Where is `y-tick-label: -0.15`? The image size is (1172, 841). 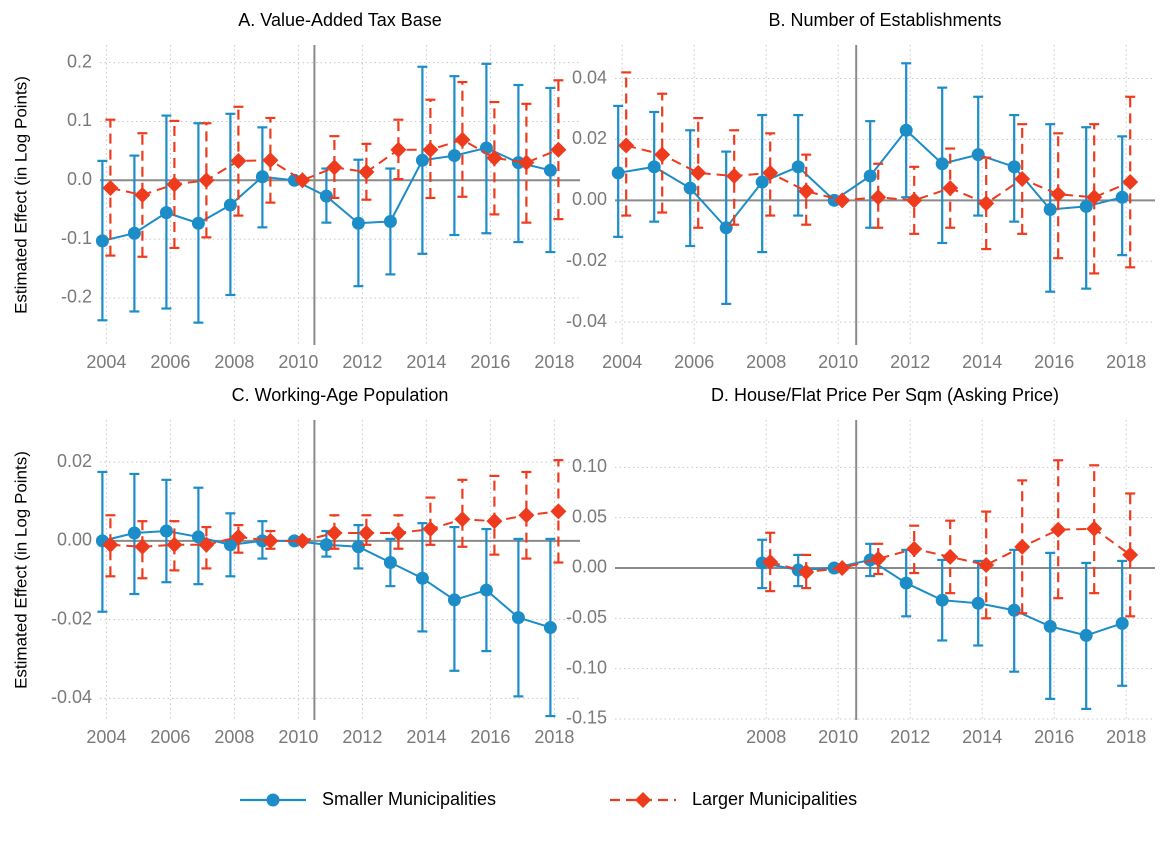
y-tick-label: -0.15 is located at coordinates (586, 718).